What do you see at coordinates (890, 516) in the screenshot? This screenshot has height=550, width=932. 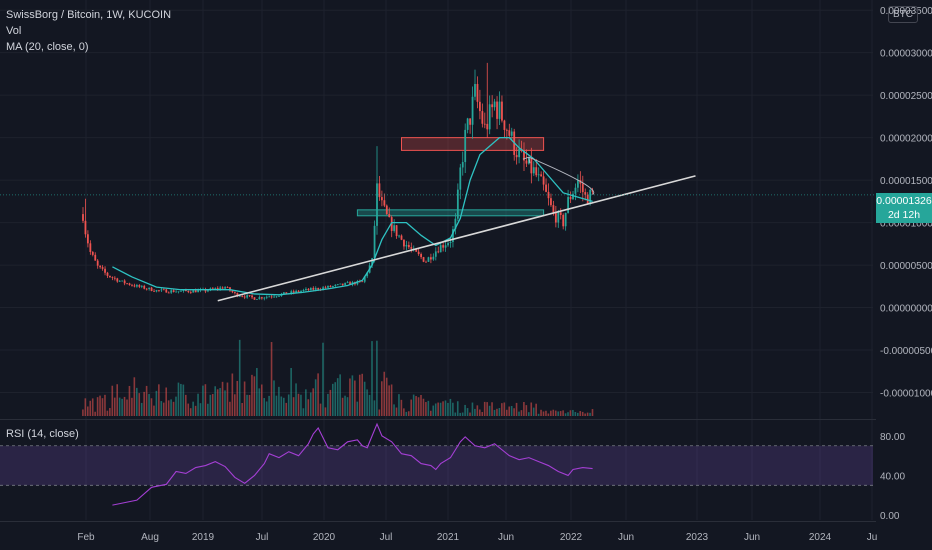 I see `rsi-tick-label: 0.00` at bounding box center [890, 516].